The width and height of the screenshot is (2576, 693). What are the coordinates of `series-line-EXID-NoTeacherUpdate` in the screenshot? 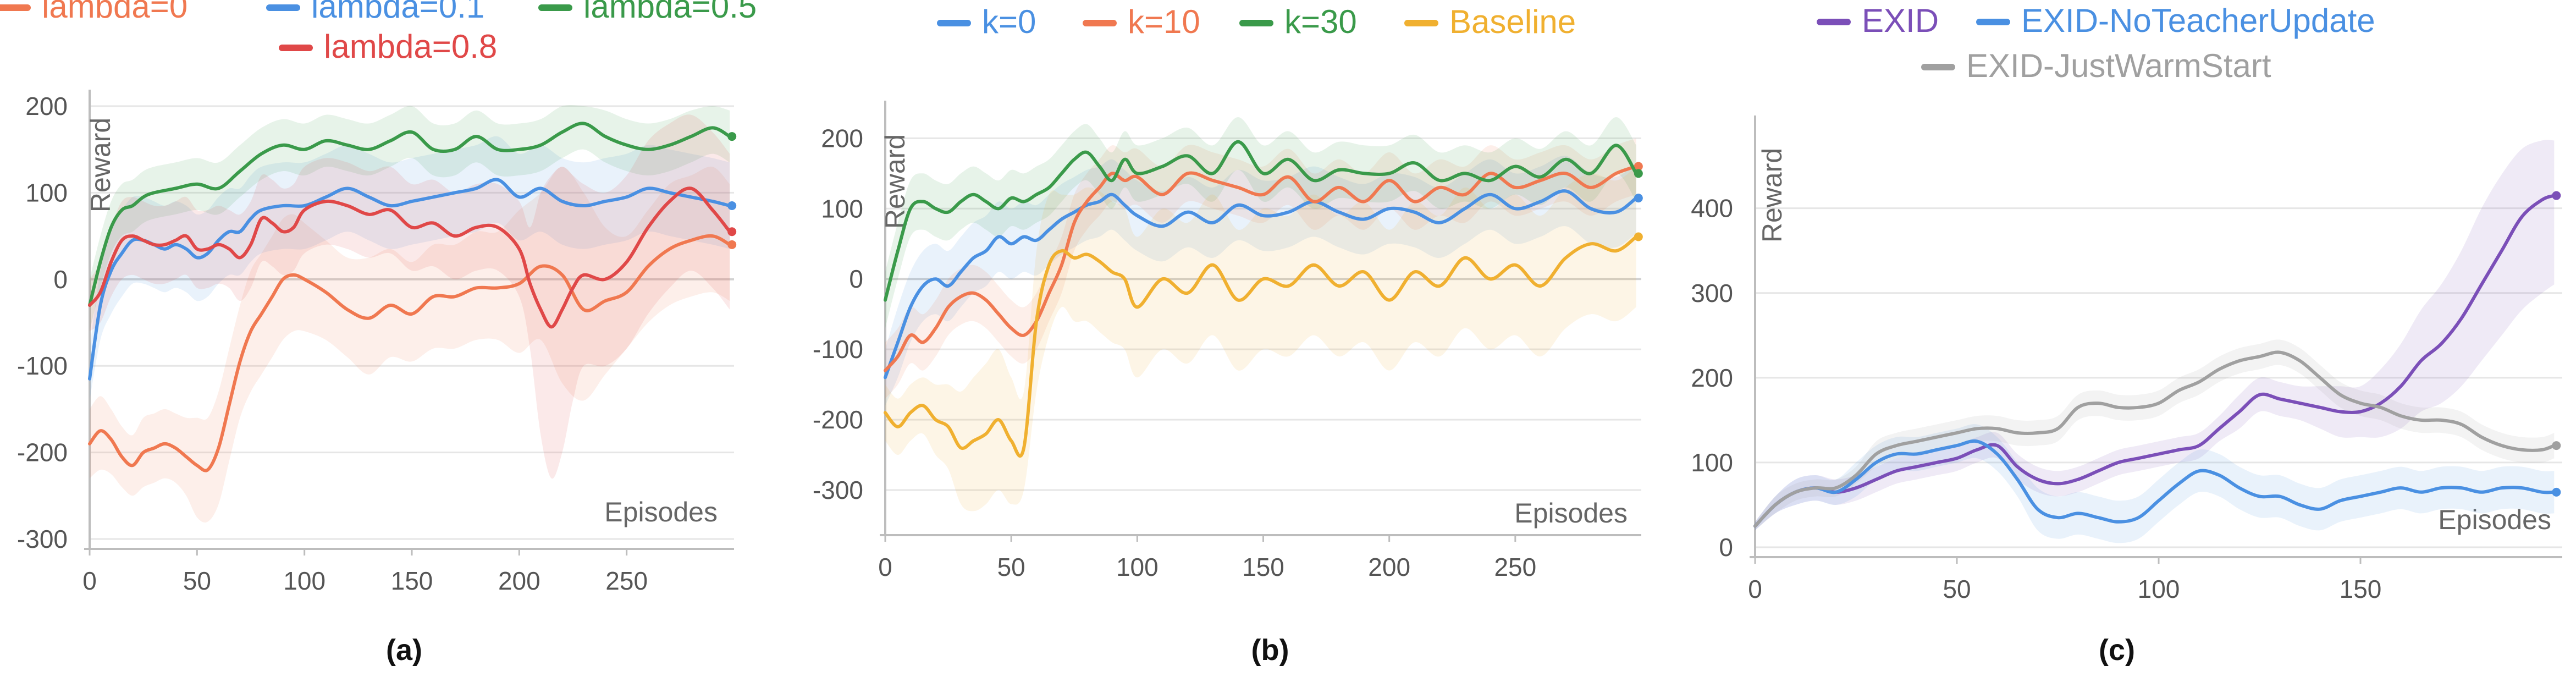 It's located at (2154, 483).